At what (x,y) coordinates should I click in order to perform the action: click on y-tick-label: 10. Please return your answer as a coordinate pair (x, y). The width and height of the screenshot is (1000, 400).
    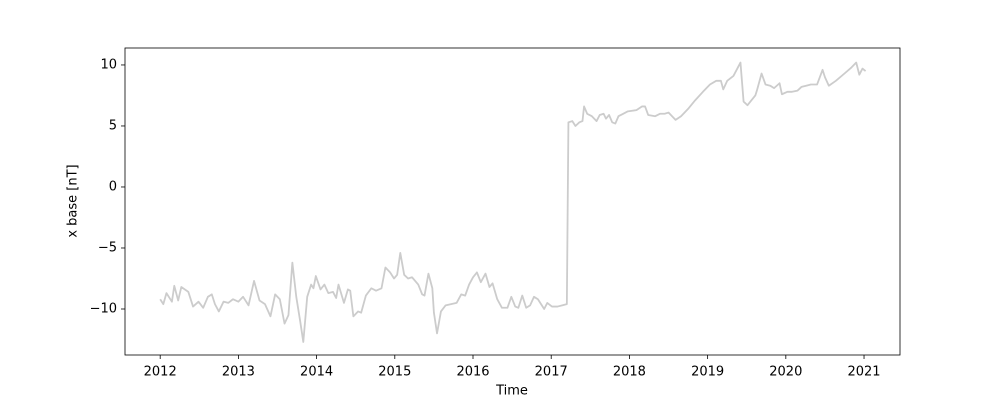
    Looking at the image, I should click on (108, 64).